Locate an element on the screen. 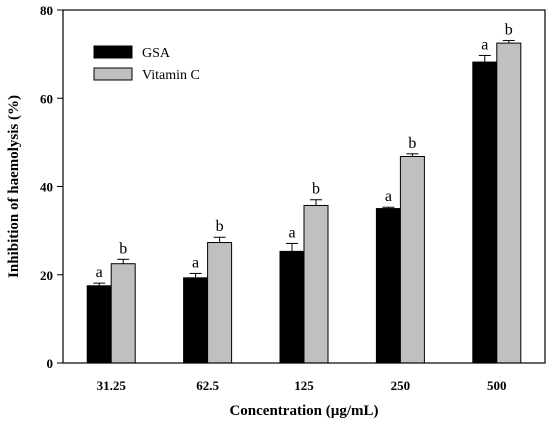  y-axis-title: Inhibition of haemolysis (%) is located at coordinates (14, 186).